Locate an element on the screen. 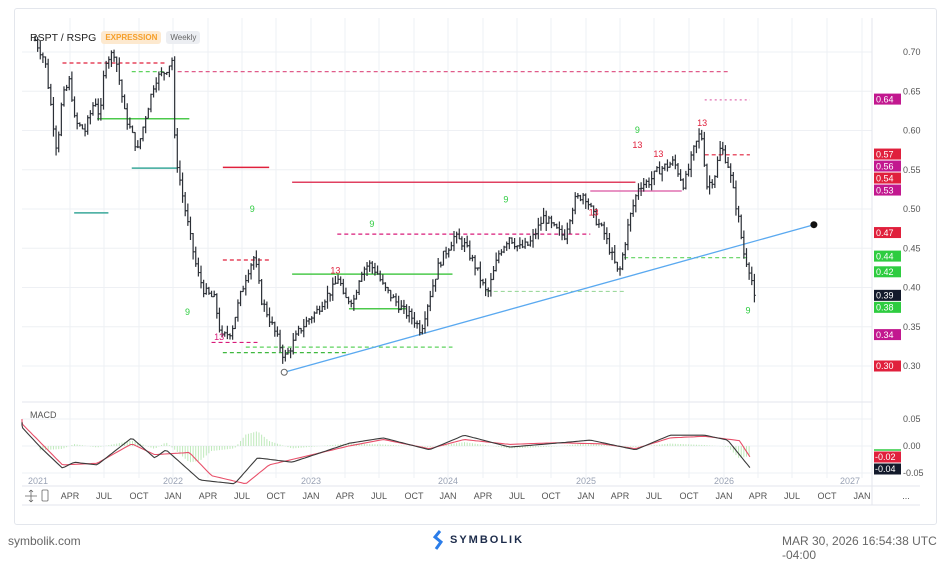  year-label: 2025 is located at coordinates (586, 481).